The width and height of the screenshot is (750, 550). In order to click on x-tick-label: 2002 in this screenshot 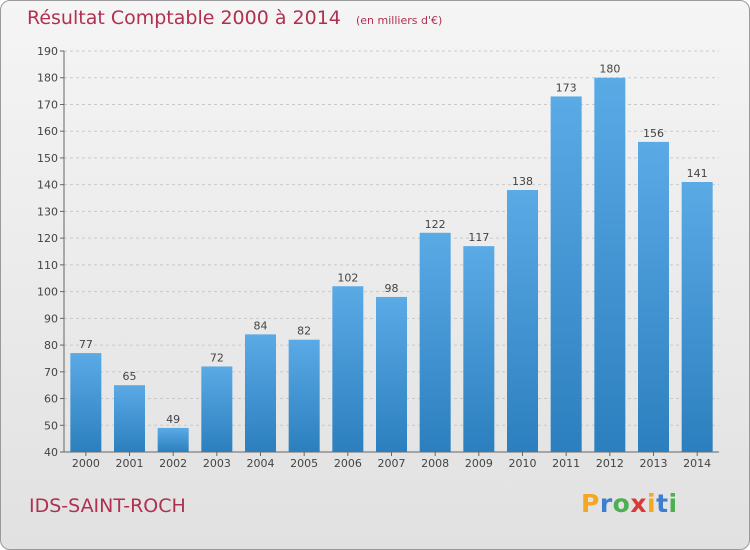, I will do `click(173, 463)`.